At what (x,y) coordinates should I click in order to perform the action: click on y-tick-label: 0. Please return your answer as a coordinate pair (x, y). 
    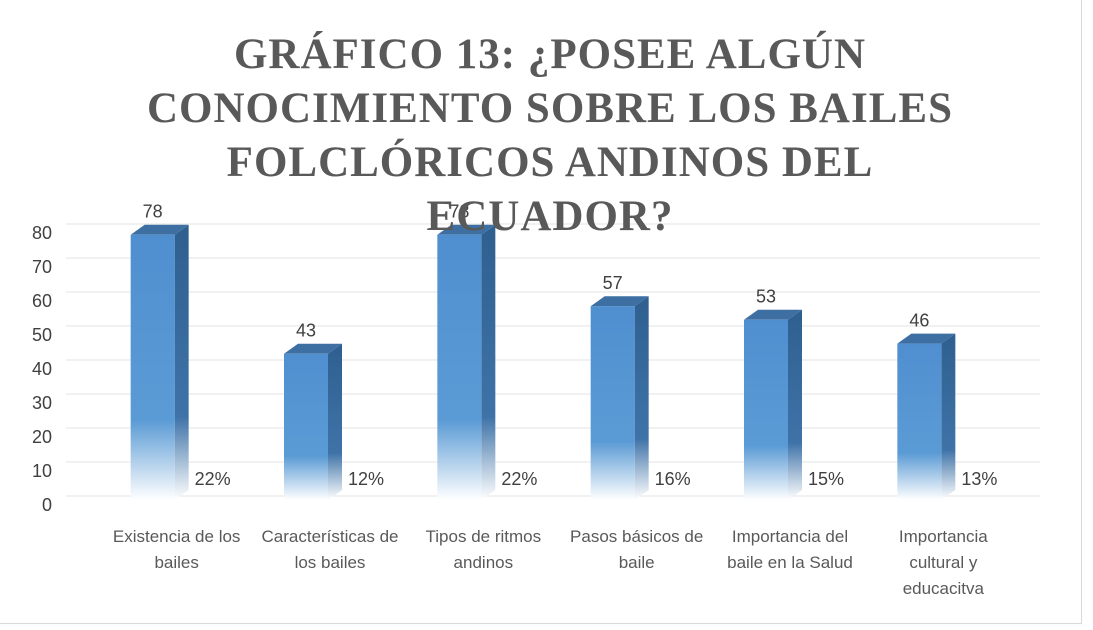
    Looking at the image, I should click on (47, 505).